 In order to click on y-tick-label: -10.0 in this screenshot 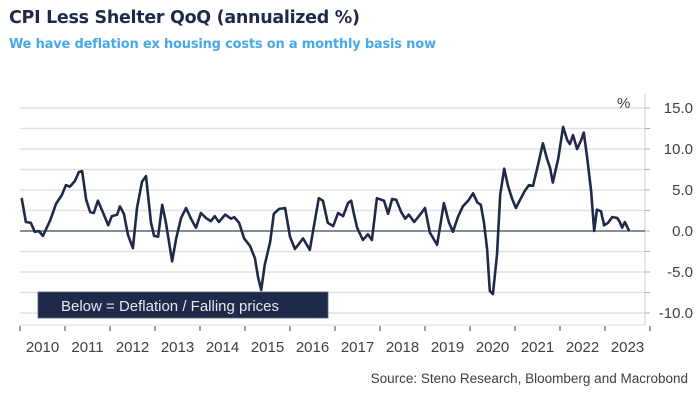, I will do `click(676, 313)`.